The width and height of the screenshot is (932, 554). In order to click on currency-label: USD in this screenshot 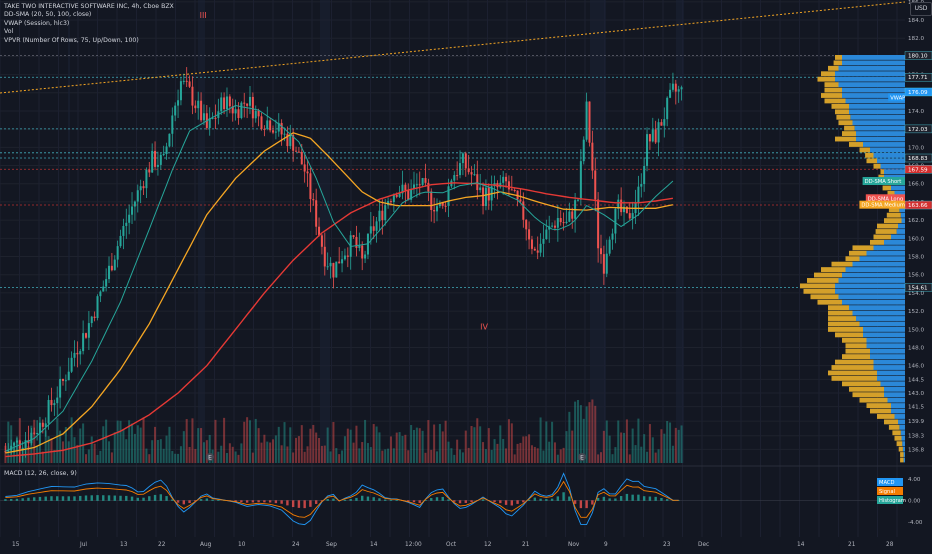, I will do `click(921, 9)`.